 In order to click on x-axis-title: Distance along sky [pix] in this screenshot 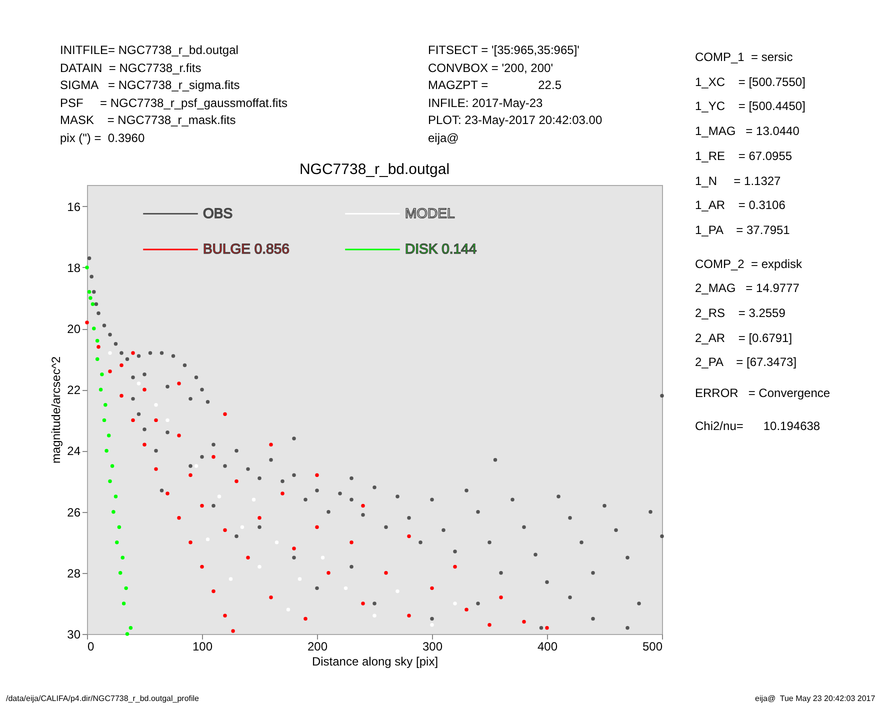, I will do `click(375, 661)`.